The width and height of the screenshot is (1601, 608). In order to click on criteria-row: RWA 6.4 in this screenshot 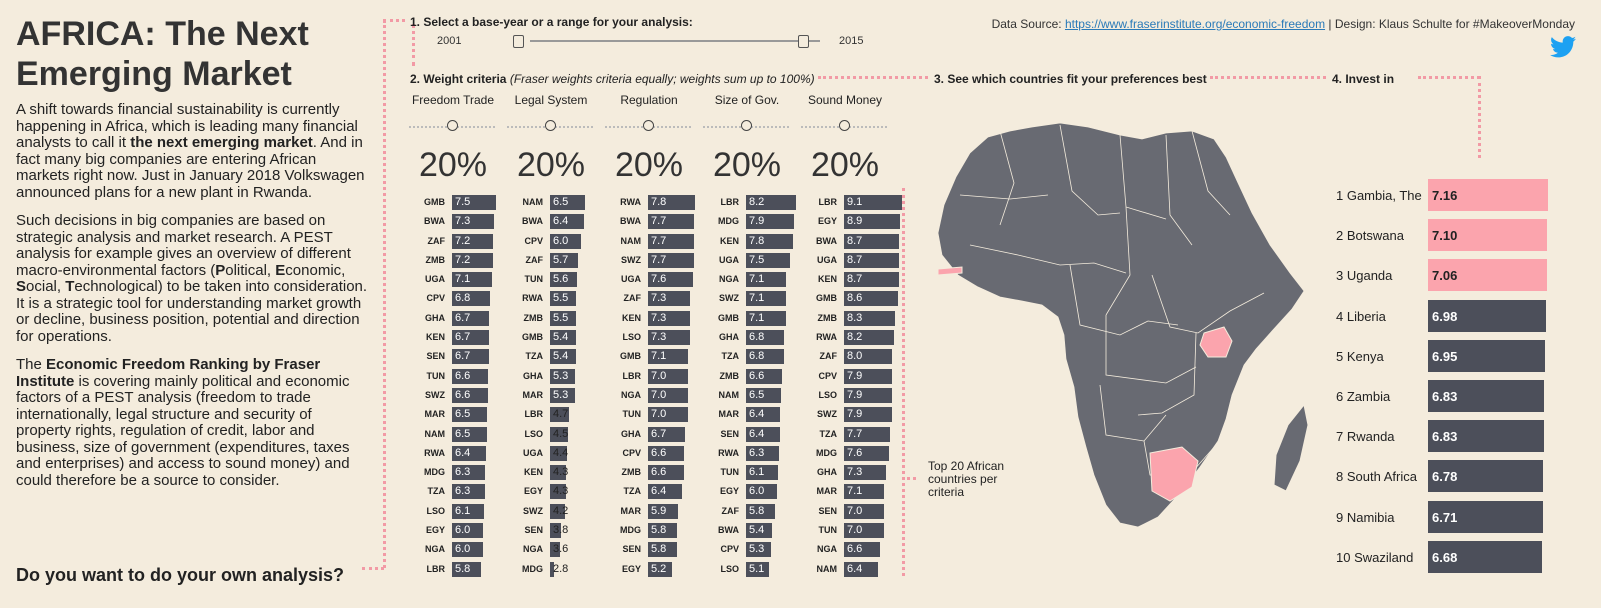, I will do `click(453, 453)`.